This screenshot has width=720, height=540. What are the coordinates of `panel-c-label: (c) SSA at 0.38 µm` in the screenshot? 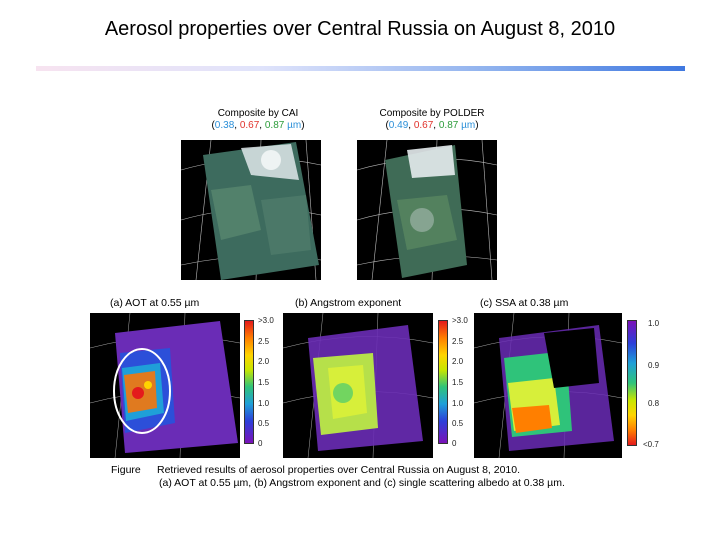 It's located at (524, 303).